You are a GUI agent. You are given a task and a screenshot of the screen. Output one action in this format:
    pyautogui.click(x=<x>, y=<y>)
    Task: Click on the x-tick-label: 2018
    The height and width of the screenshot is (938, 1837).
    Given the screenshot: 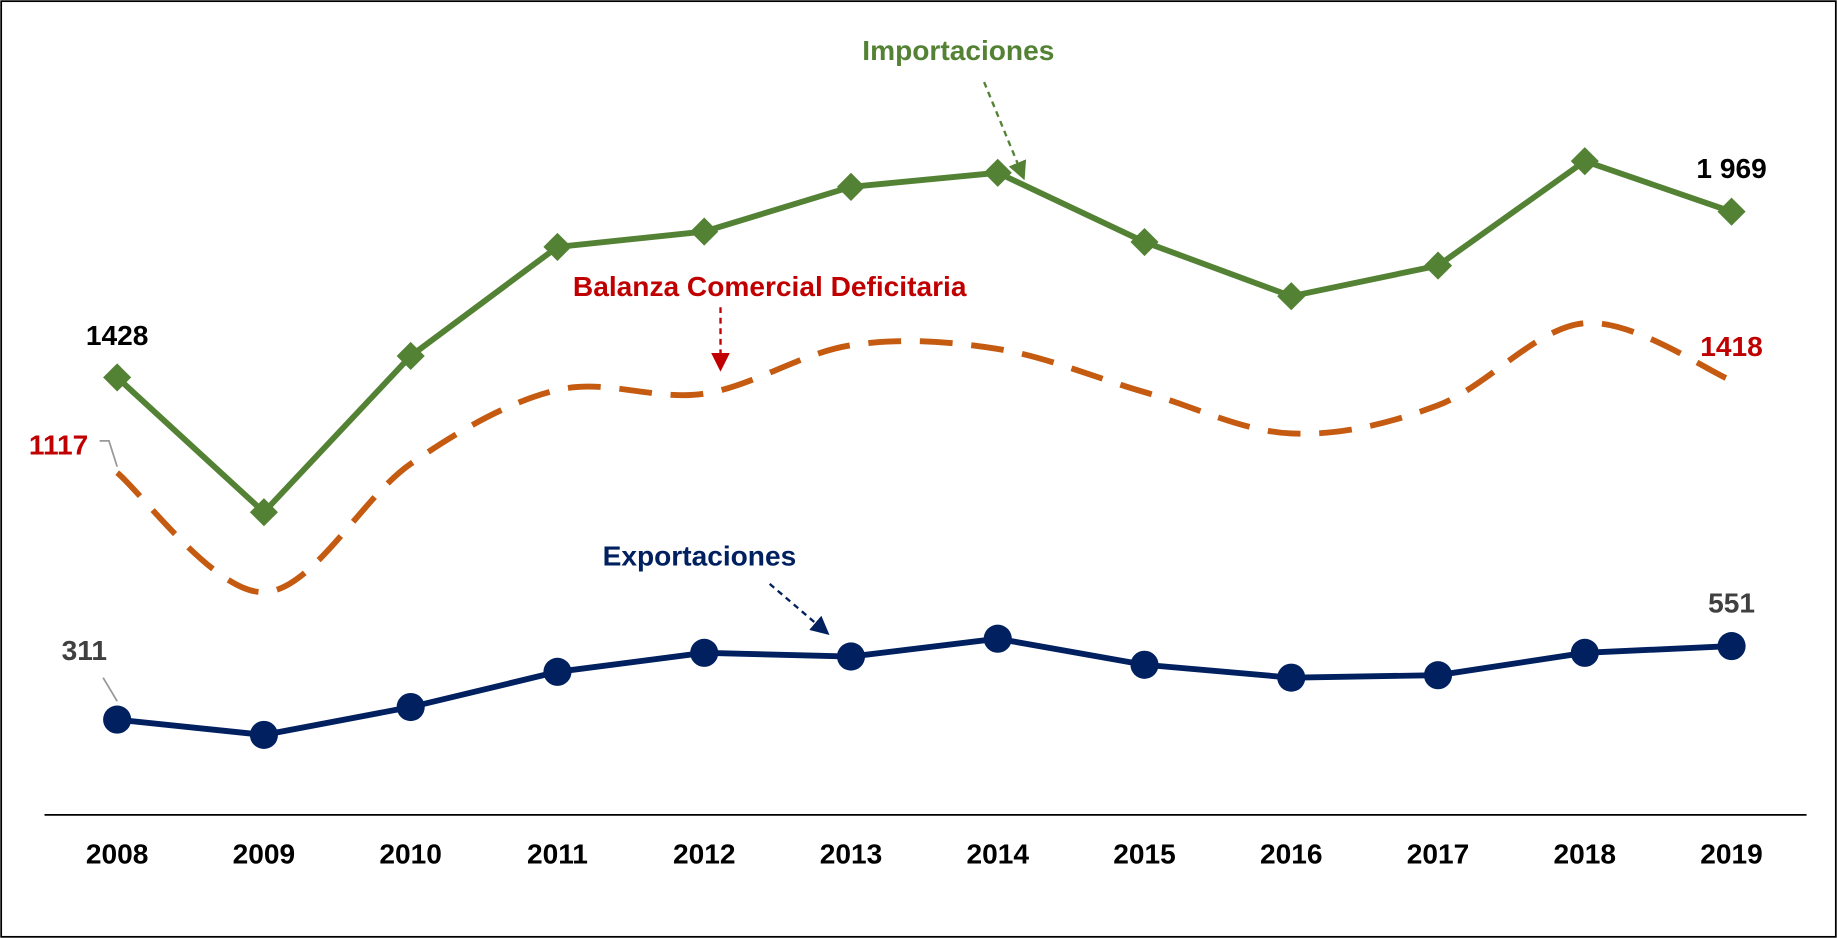 What is the action you would take?
    pyautogui.click(x=1585, y=853)
    